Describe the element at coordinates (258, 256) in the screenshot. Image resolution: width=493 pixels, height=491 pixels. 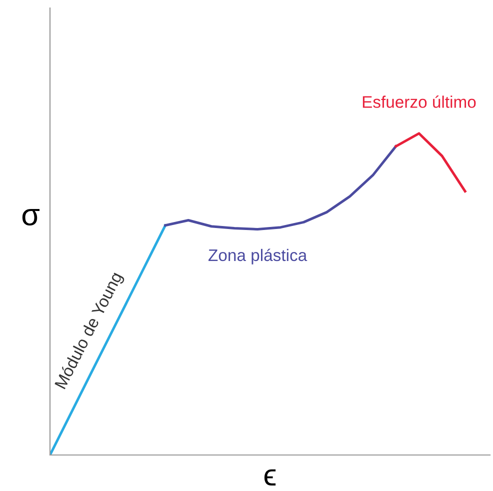
I see `series-label: Zona plástica` at that location.